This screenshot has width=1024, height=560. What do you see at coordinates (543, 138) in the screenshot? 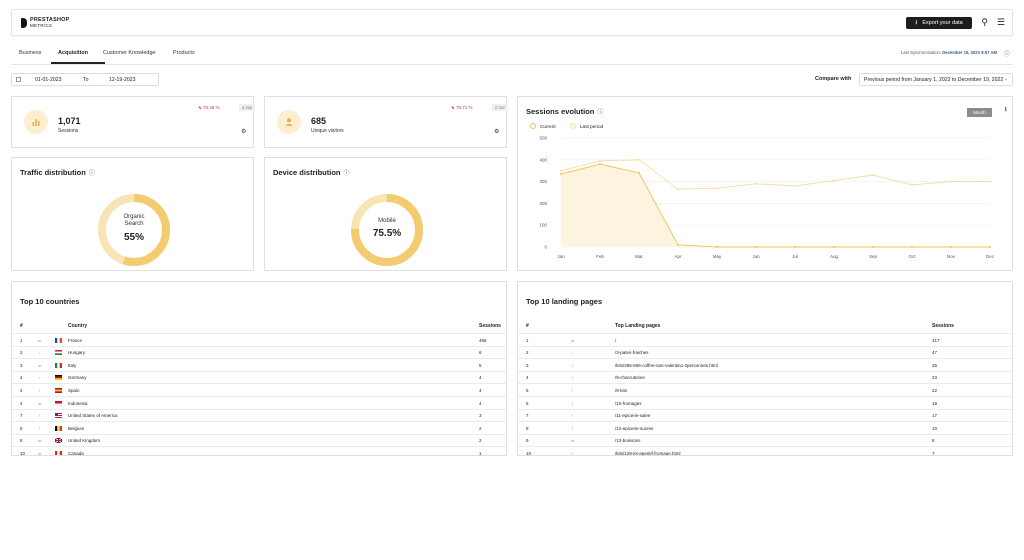
I see `y-tick-label: 500` at bounding box center [543, 138].